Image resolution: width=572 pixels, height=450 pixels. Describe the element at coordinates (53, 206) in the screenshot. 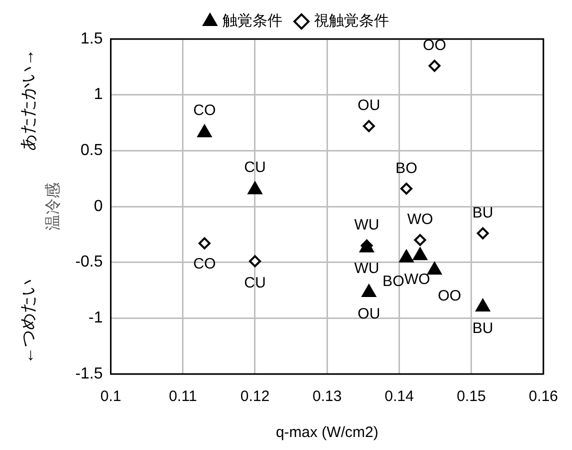

I see `y-axis-title: 温冷感` at that location.